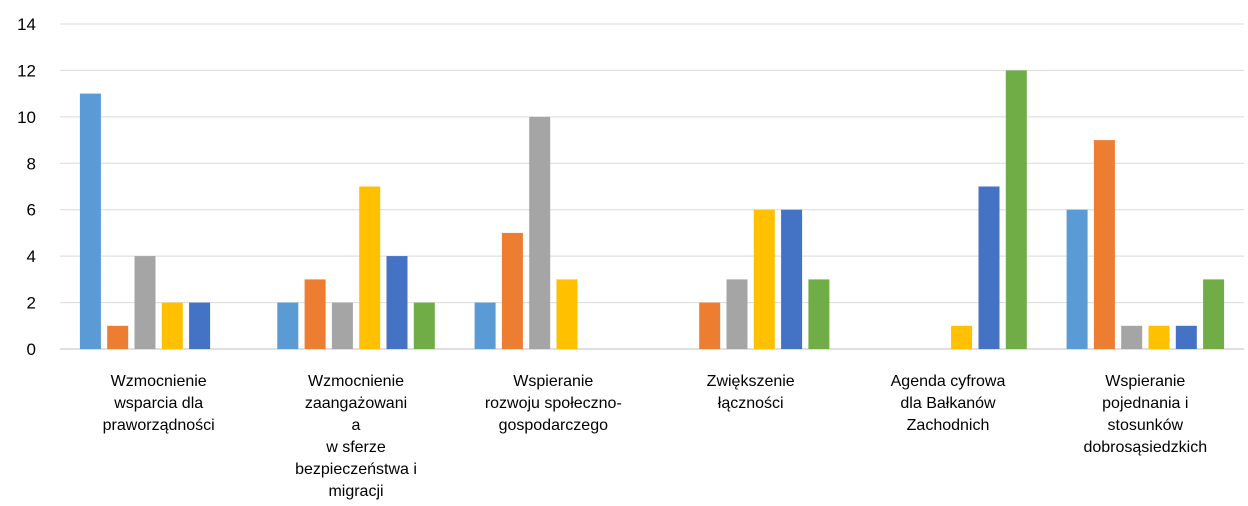  Describe the element at coordinates (26, 187) in the screenshot. I see `y-axis-tick-labels: 0 2 4 6 8 10 12 14` at that location.